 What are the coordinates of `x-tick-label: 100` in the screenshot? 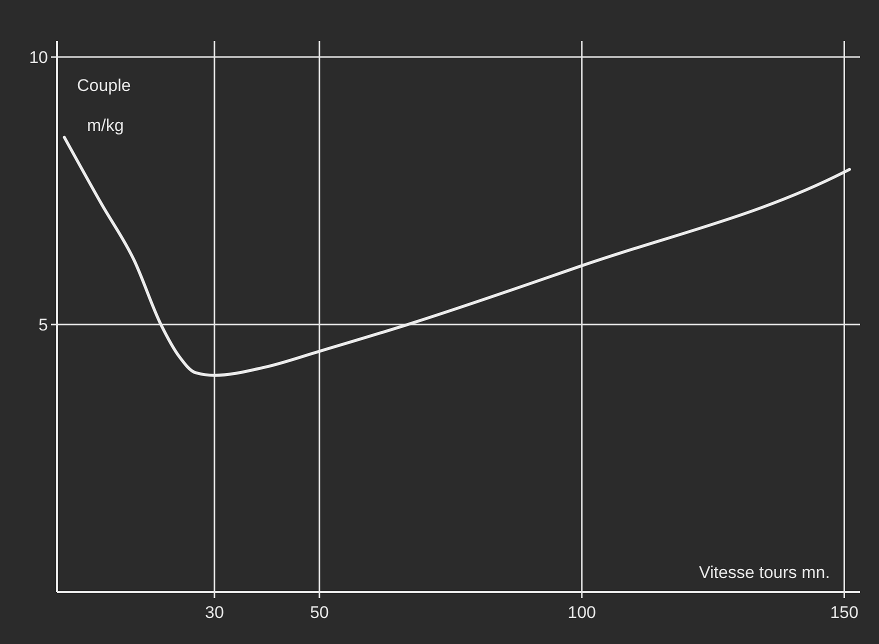 It's located at (582, 612).